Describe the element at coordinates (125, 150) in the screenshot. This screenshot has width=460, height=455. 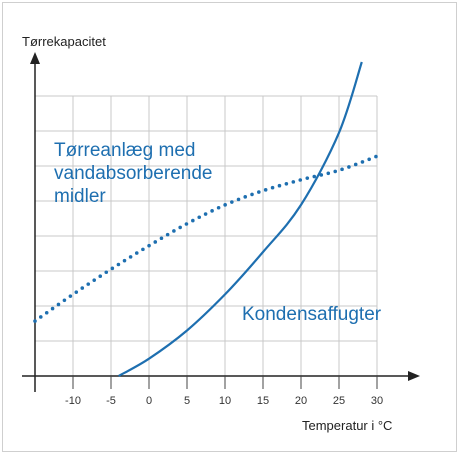
I see `series-label-desiccant-line-1: Tørreanlæg med` at that location.